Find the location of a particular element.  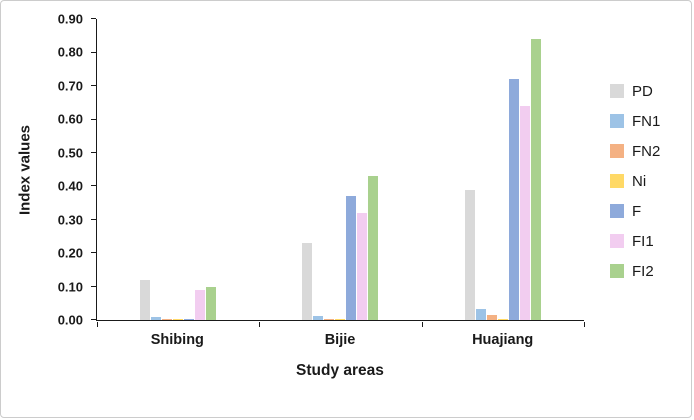

bar-fi2-bijie is located at coordinates (373, 248).